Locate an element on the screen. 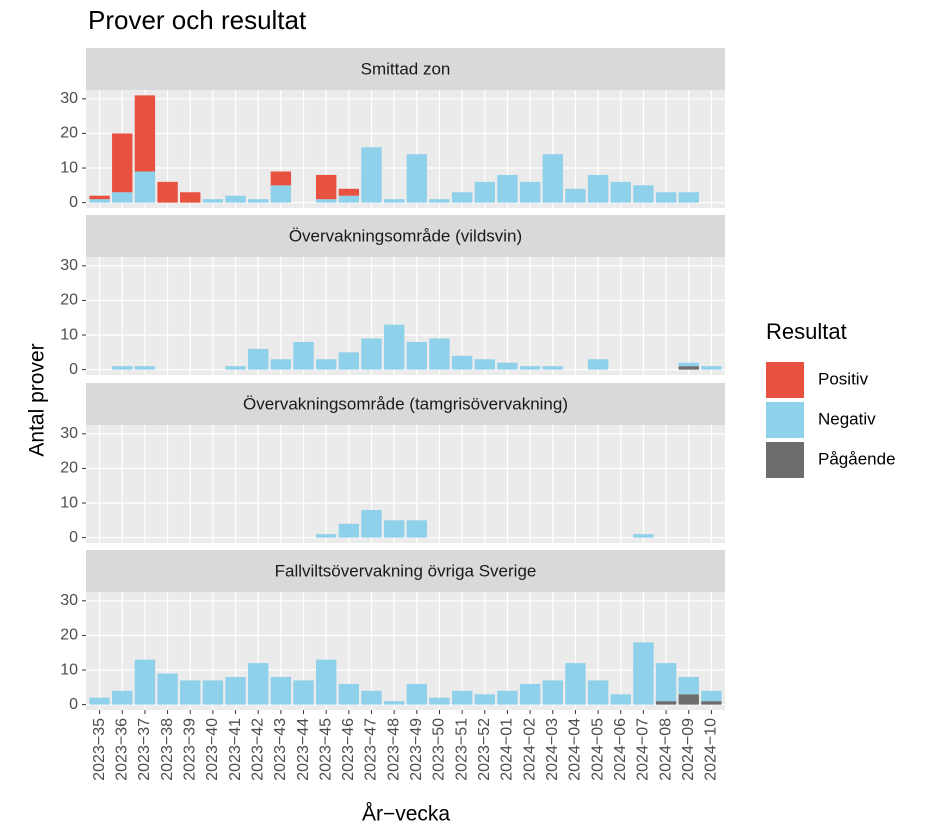 The height and width of the screenshot is (829, 936). facet-title: Övervakningsområde (tamgrisövervakning) is located at coordinates (405, 403).